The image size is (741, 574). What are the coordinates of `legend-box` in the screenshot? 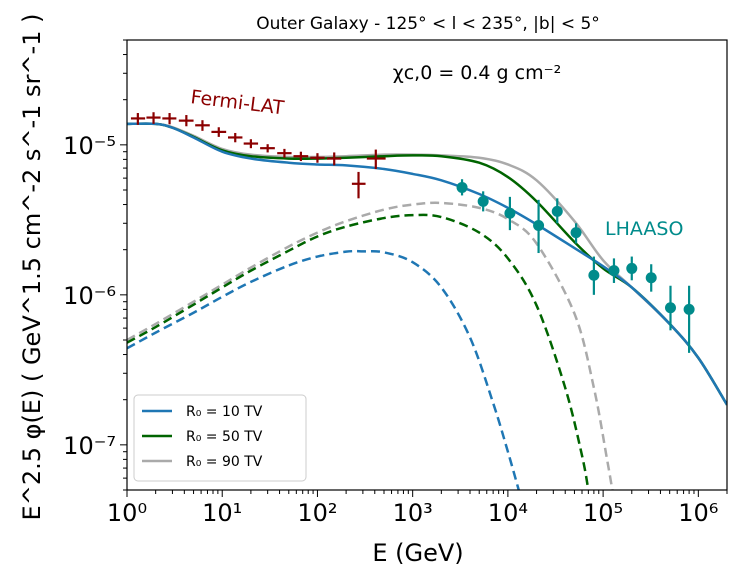 It's located at (220, 438).